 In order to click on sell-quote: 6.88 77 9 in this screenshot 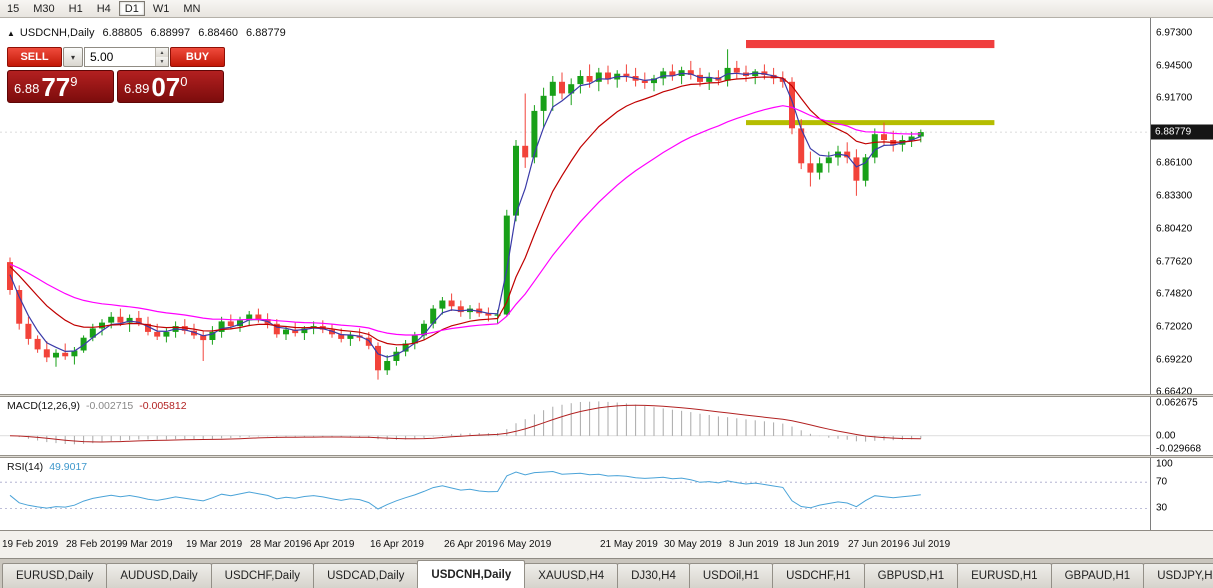, I will do `click(60, 86)`.